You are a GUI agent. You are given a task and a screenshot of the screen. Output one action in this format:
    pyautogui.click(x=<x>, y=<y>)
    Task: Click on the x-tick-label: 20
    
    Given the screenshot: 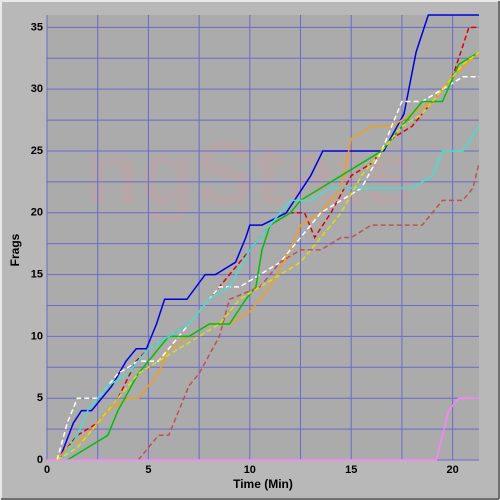 What is the action you would take?
    pyautogui.click(x=453, y=470)
    